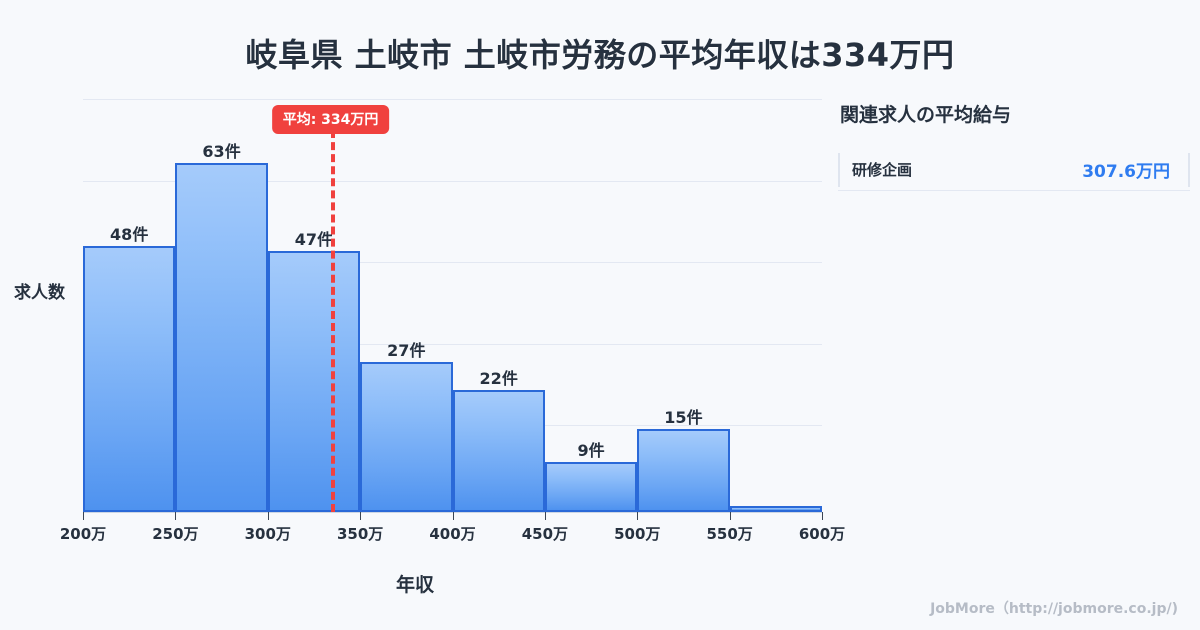 The image size is (1200, 630). I want to click on x-axis-tick-label: 600万, so click(822, 534).